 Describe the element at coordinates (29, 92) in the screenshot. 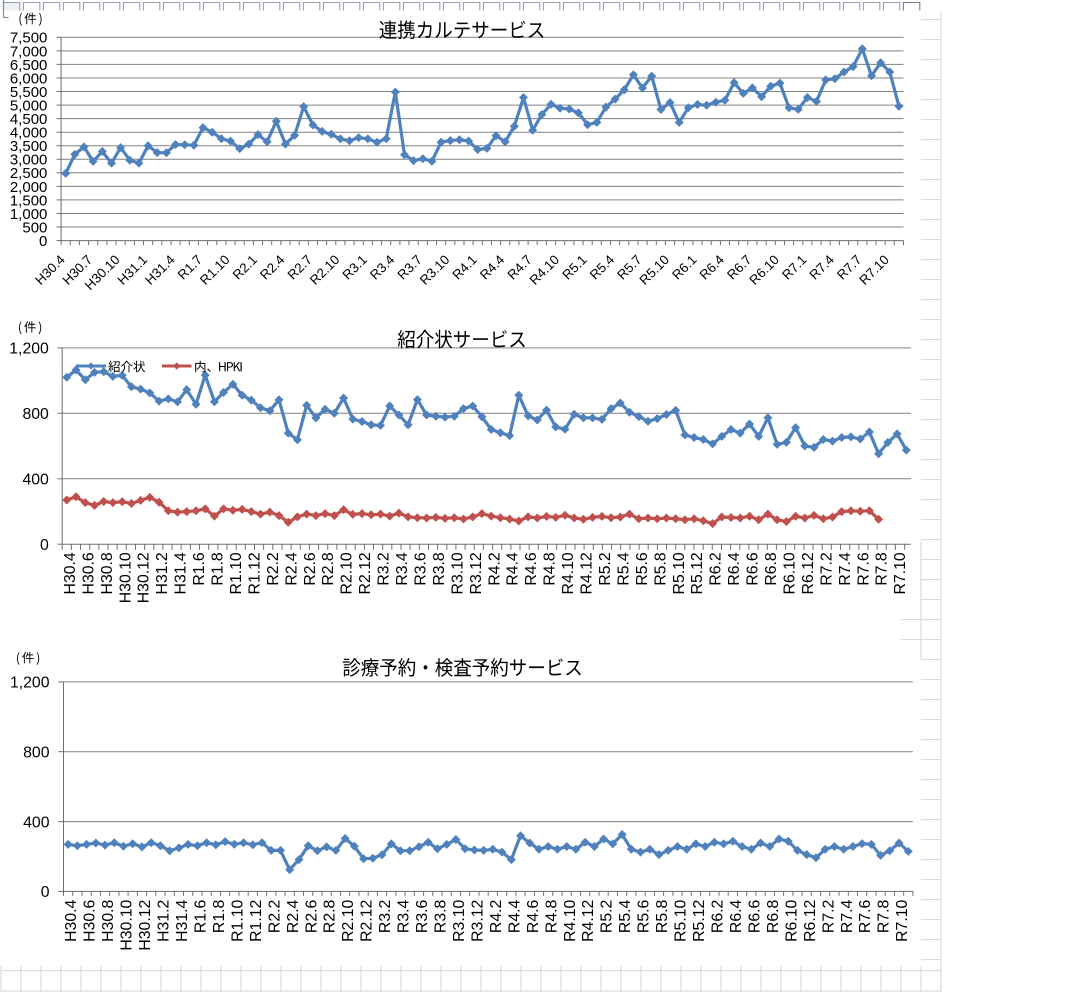

I see `svg-text: 5,500` at that location.